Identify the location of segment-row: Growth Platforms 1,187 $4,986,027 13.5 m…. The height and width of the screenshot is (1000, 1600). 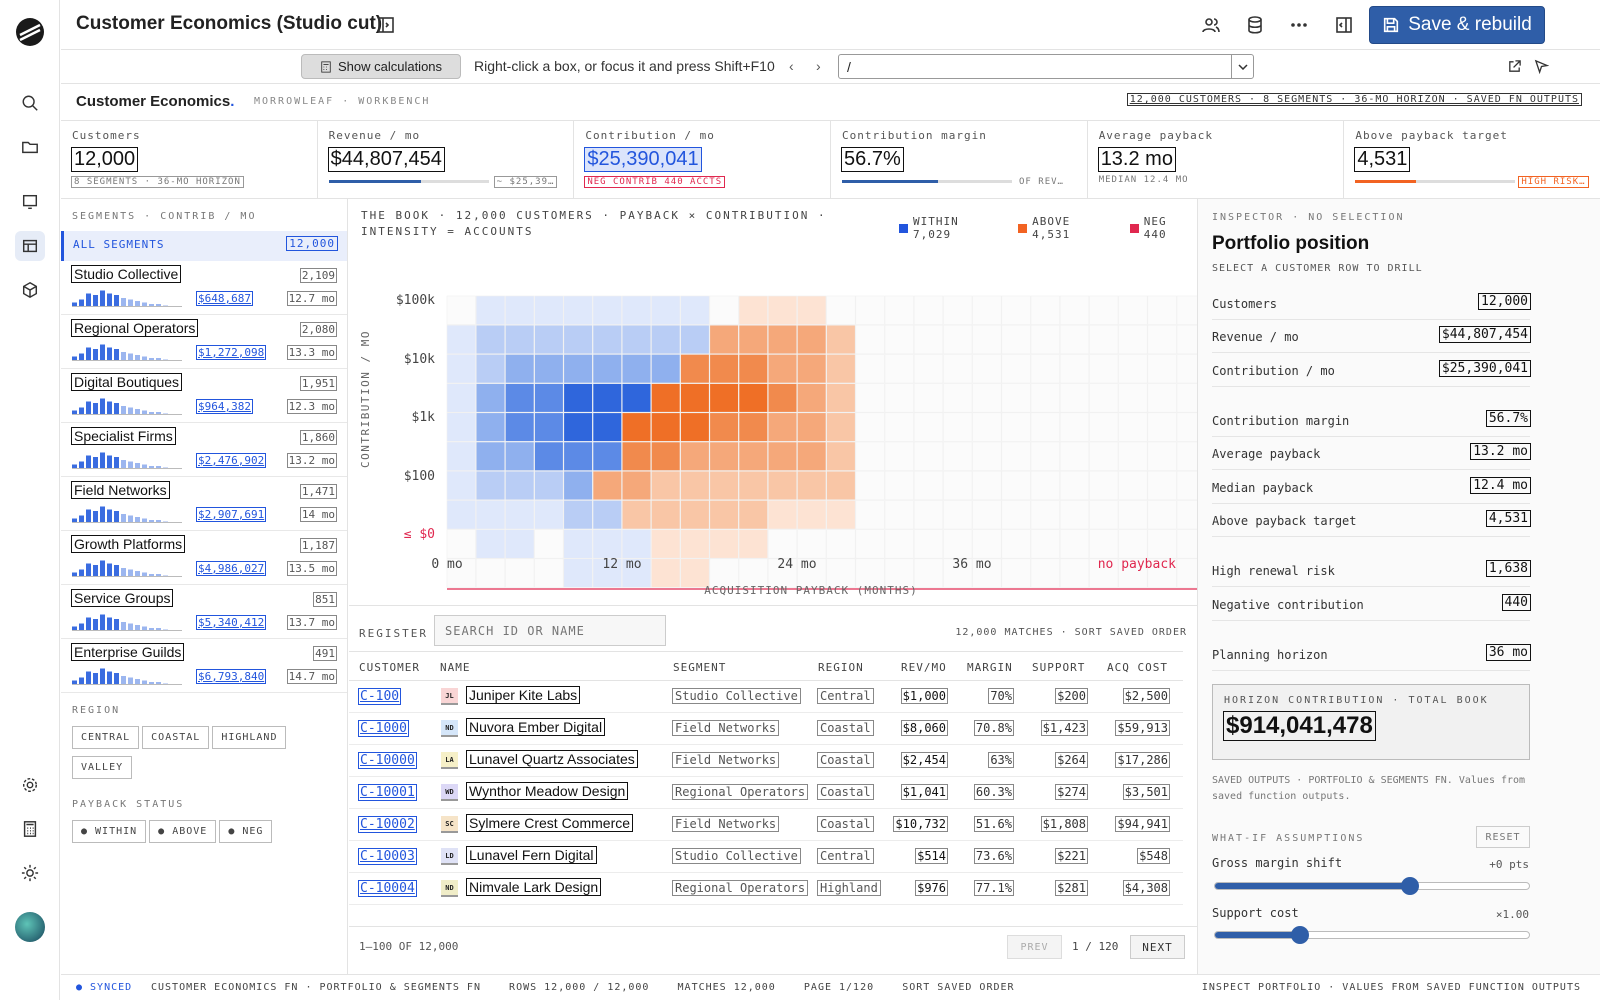
(204, 558).